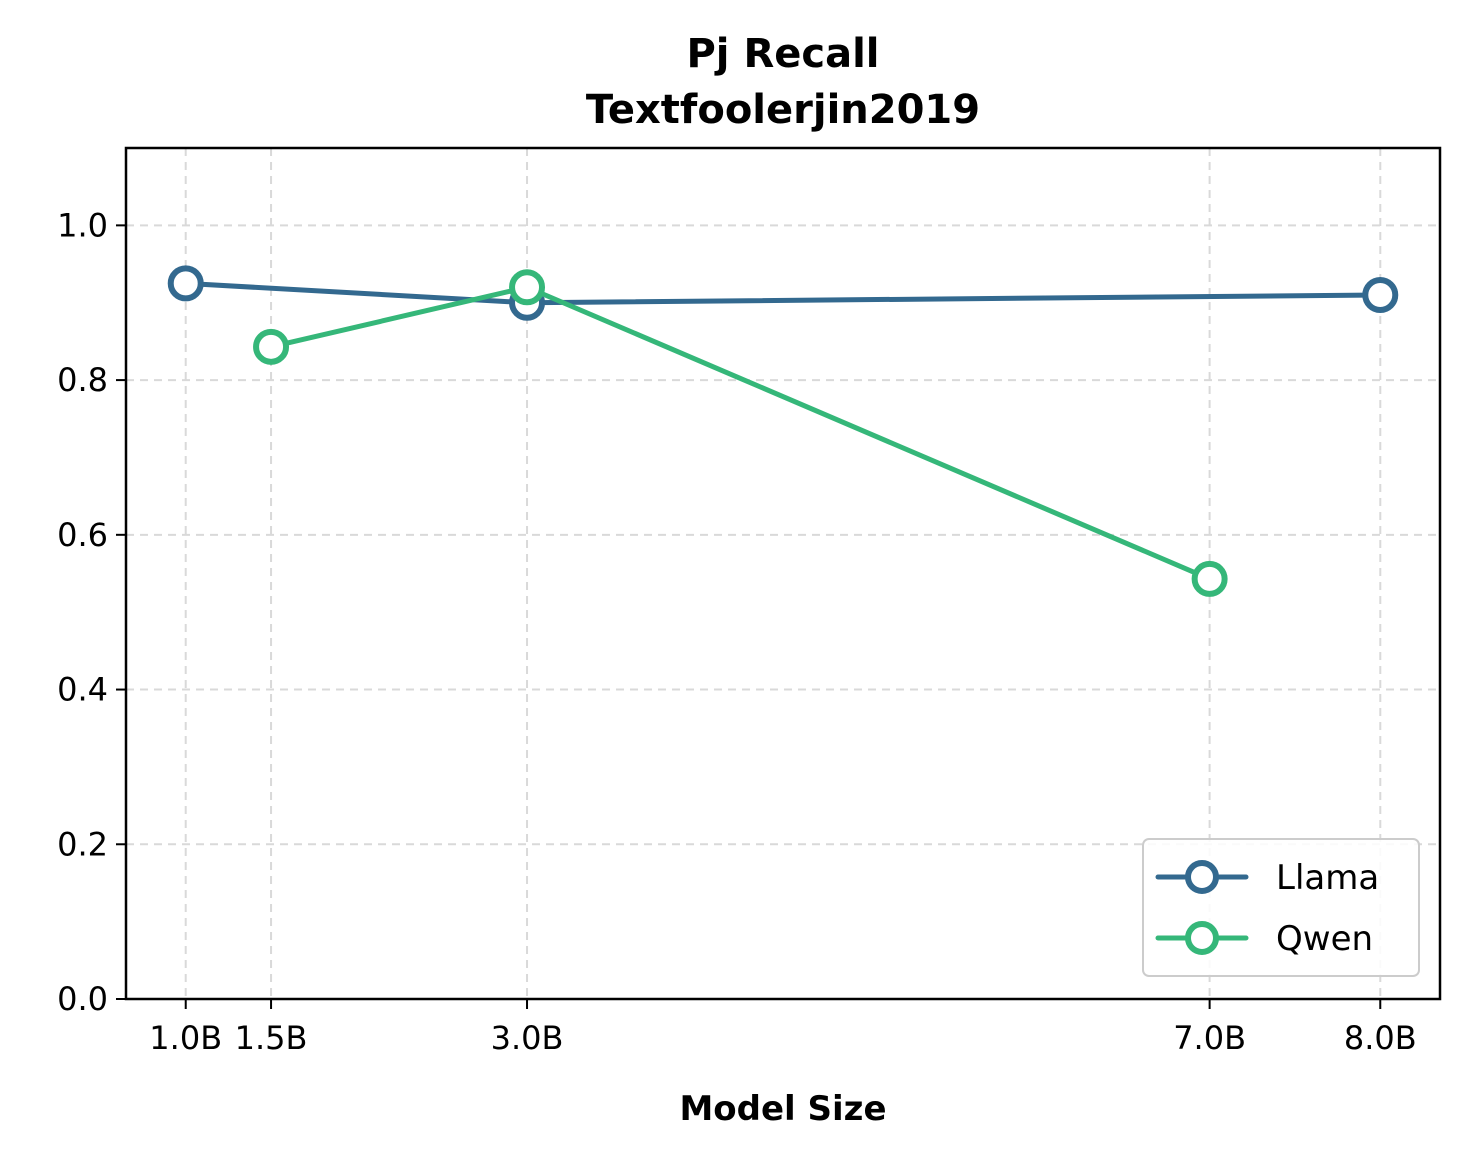  What do you see at coordinates (782, 54) in the screenshot?
I see `chart-title-line1: Pj Recall` at bounding box center [782, 54].